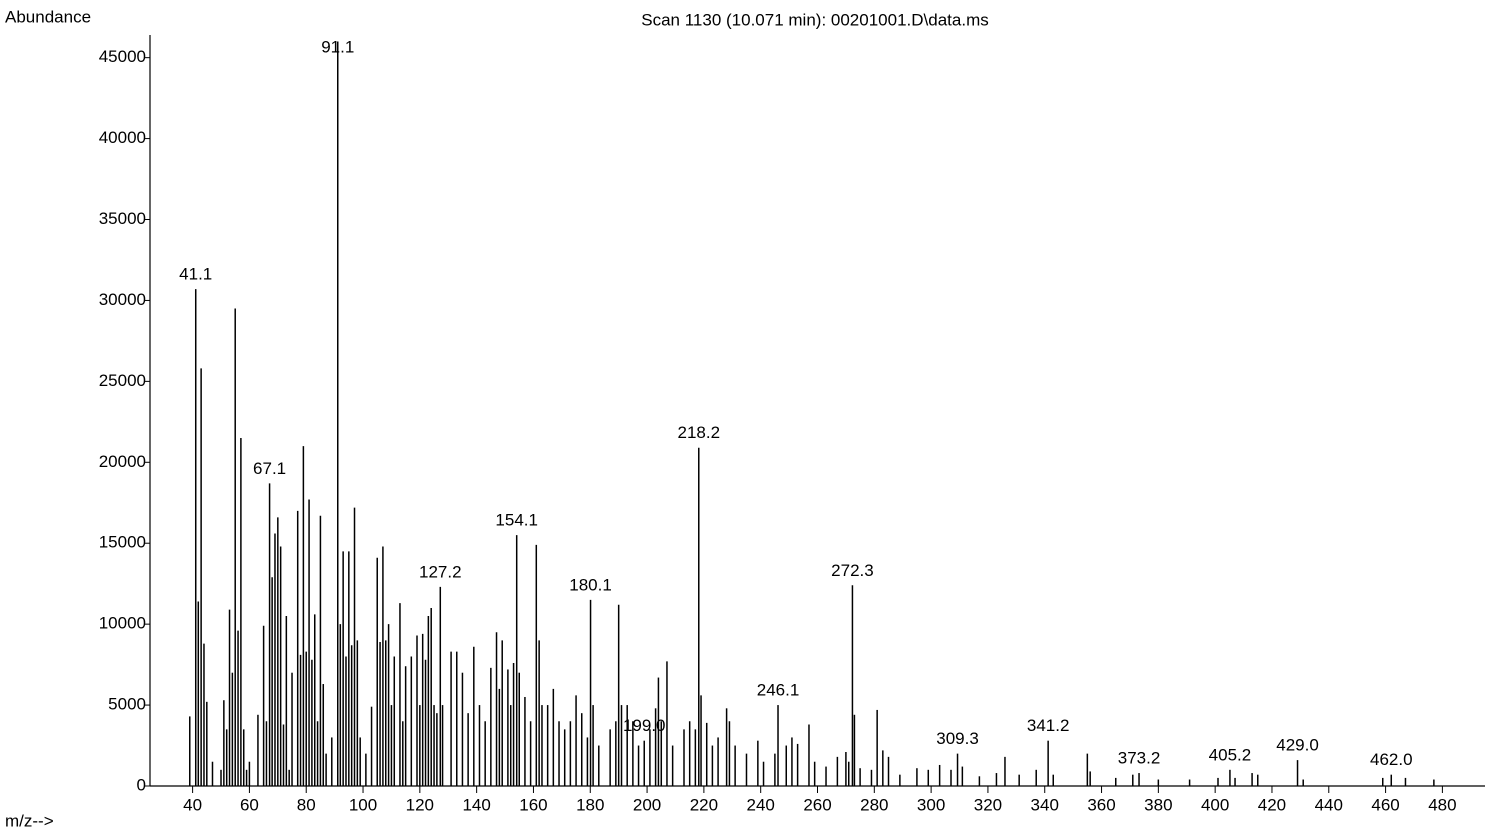 The image size is (1486, 836). What do you see at coordinates (1329, 804) in the screenshot?
I see `x-tick-label: 440` at bounding box center [1329, 804].